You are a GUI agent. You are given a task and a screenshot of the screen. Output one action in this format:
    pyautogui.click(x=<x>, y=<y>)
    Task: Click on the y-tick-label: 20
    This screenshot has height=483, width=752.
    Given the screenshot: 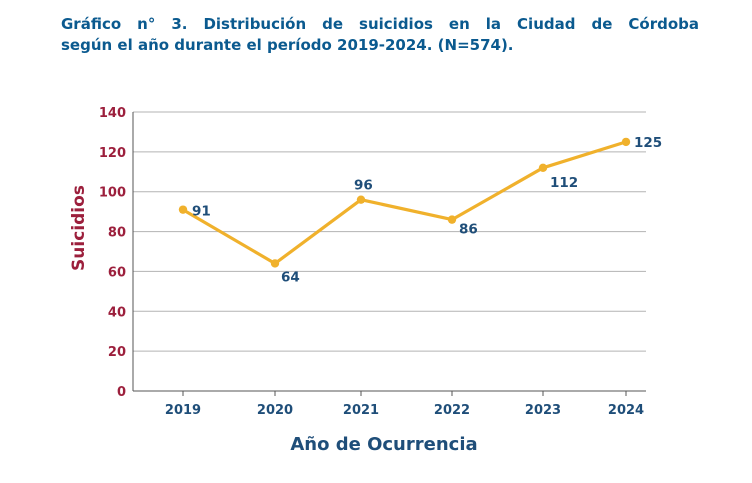 What is the action you would take?
    pyautogui.click(x=117, y=352)
    